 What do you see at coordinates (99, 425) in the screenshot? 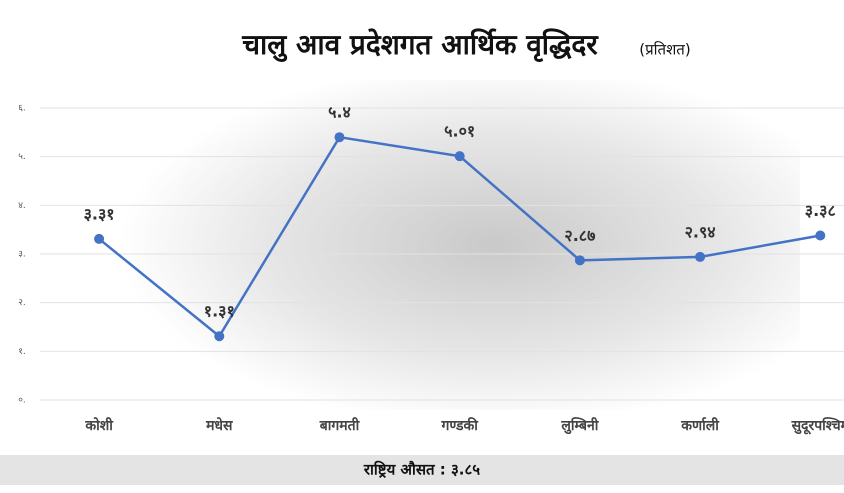
I see `x-tick-label: कोशी` at bounding box center [99, 425].